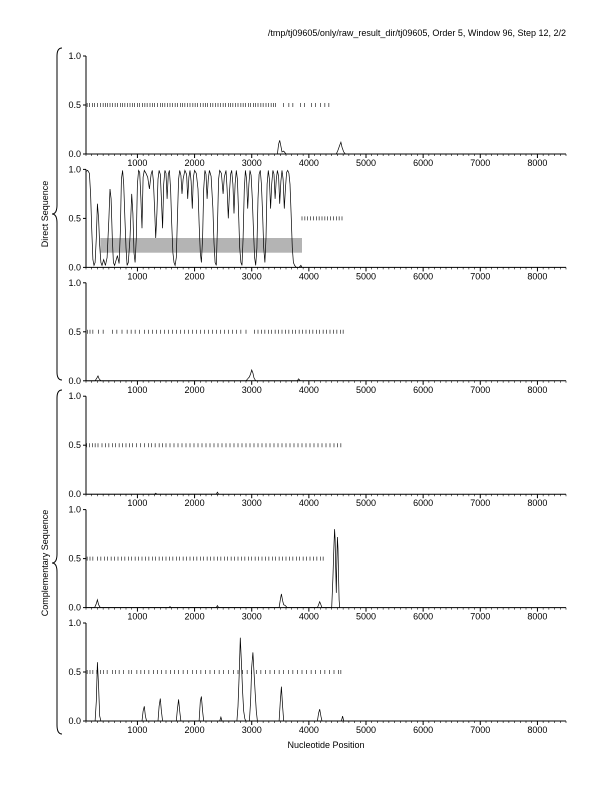 Image resolution: width=612 pixels, height=792 pixels. I want to click on direct-sequence-label: Direct Sequence, so click(45, 214).